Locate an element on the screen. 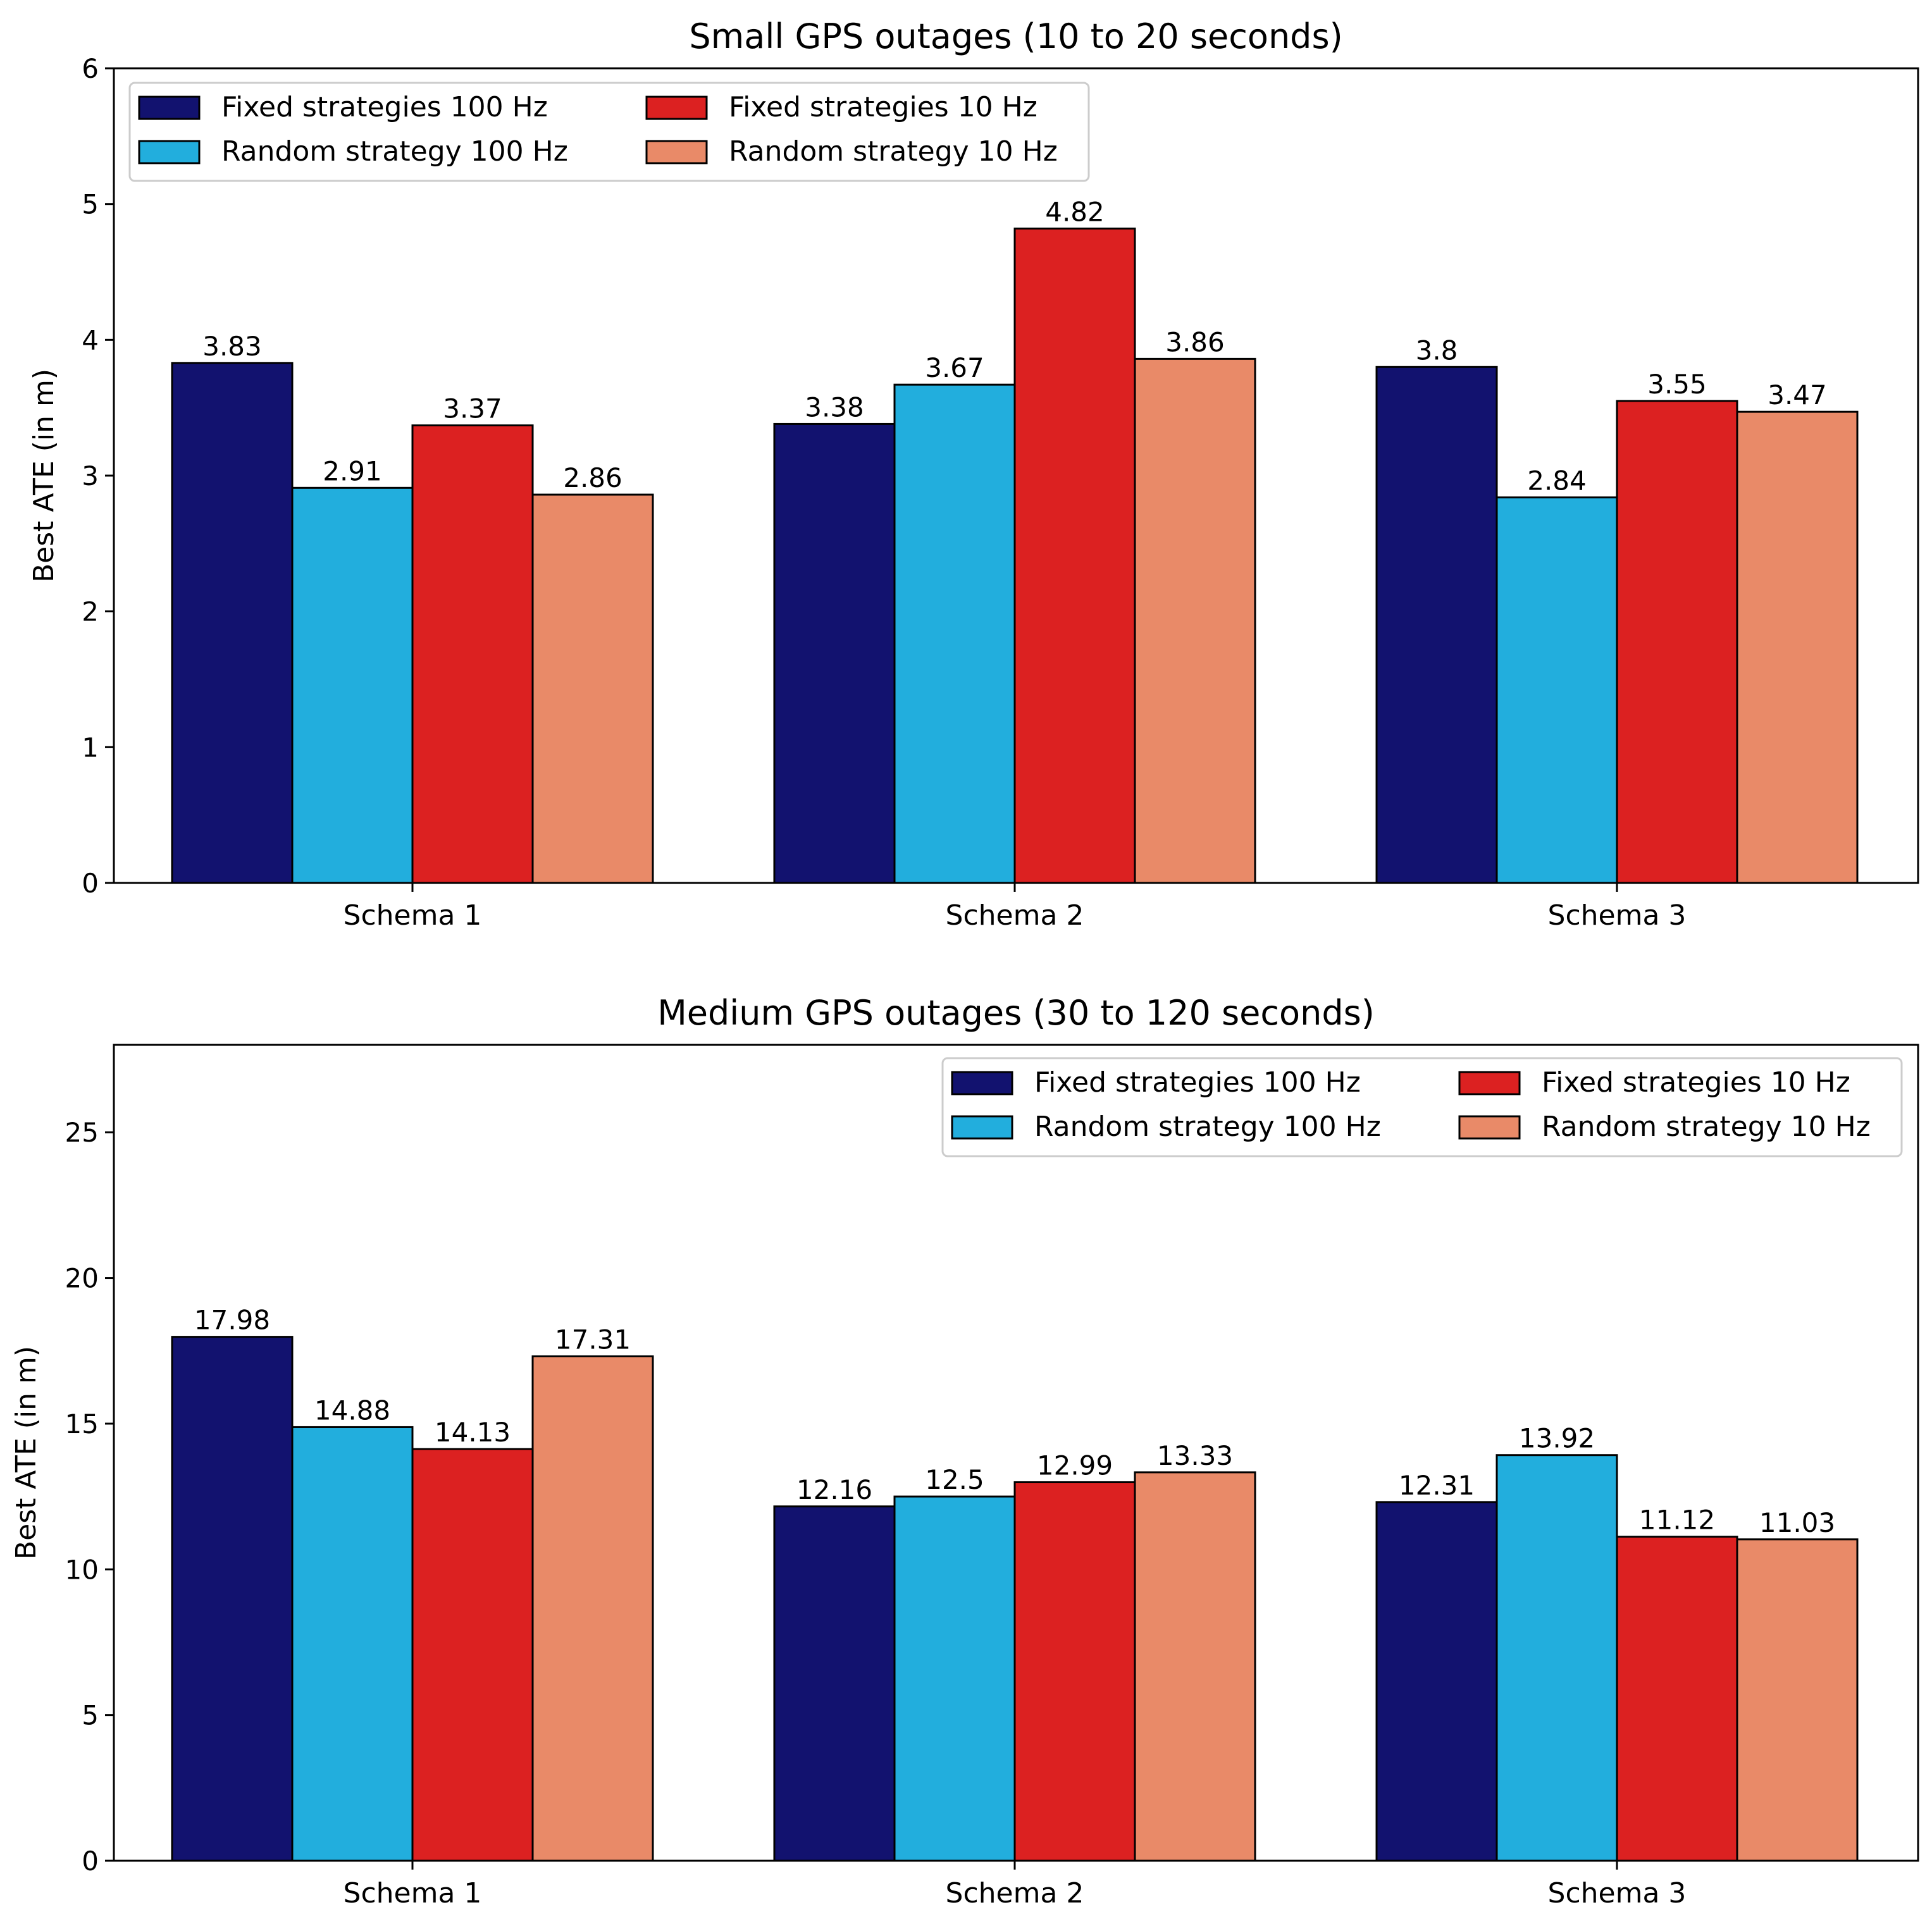 This screenshot has width=1932, height=1924. bar-value-label: 12.31 is located at coordinates (1437, 1485).